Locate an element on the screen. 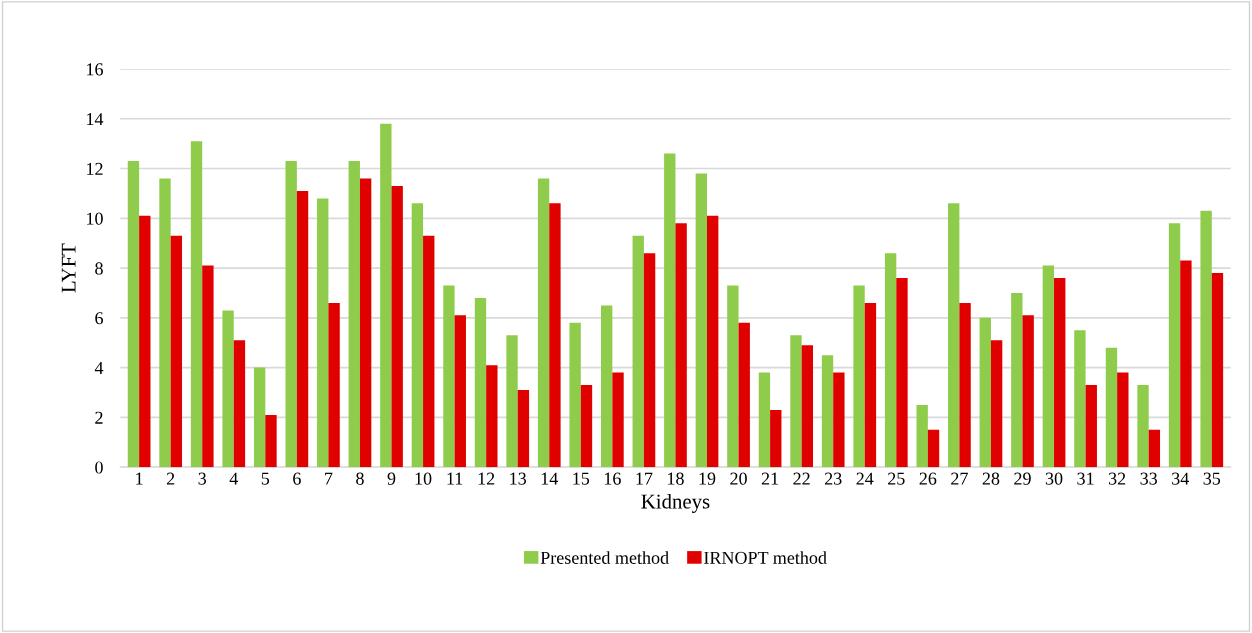 Image resolution: width=1252 pixels, height=633 pixels. x-tick-label: 15 is located at coordinates (581, 478).